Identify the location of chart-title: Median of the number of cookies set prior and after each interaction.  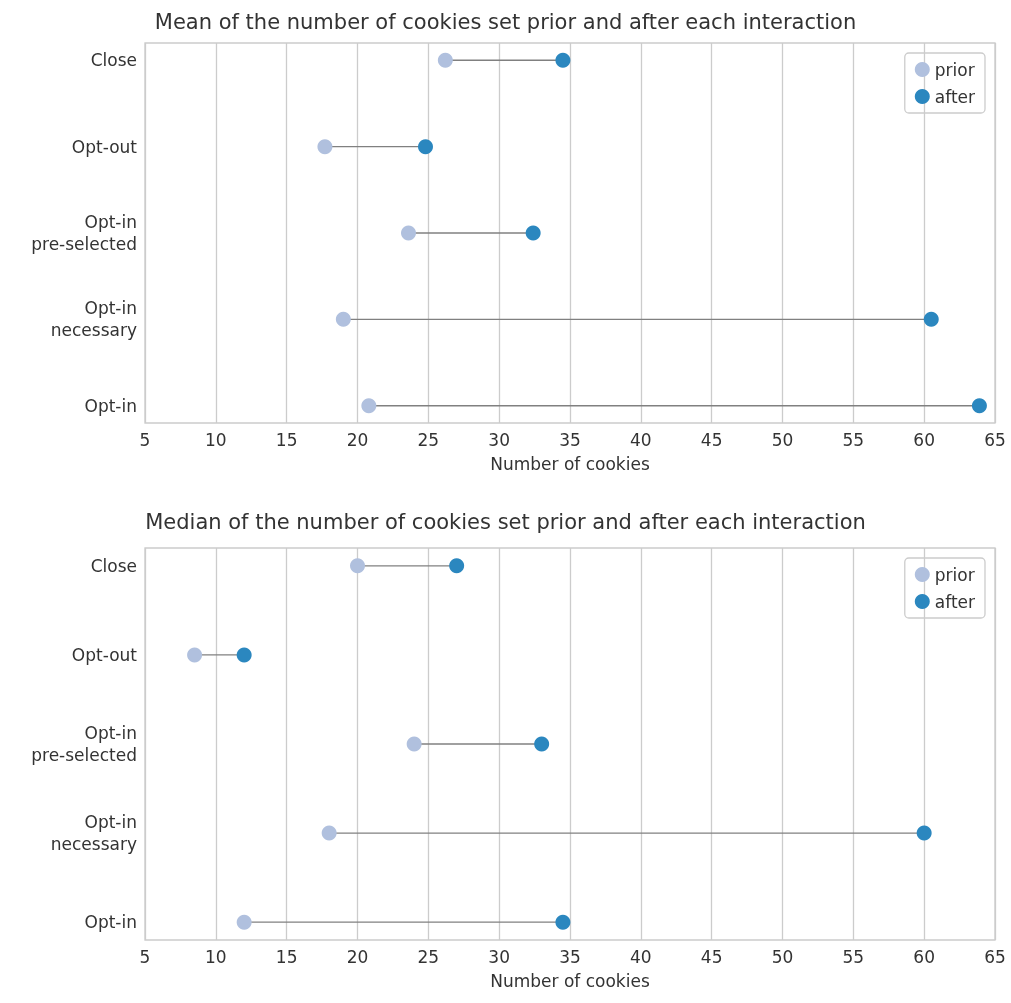
(505, 521).